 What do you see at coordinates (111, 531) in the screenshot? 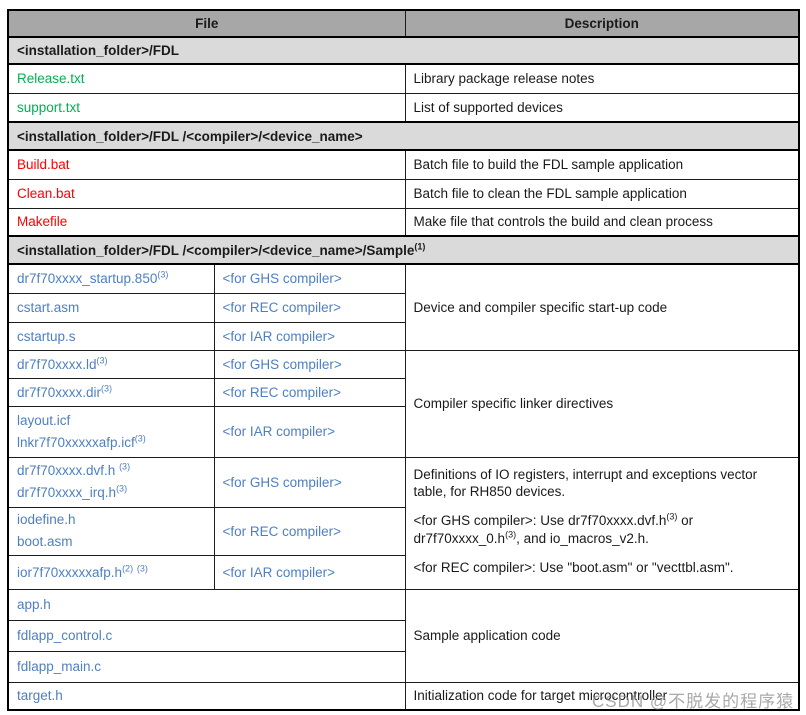
I see `file-name: iodefine.h boot.asm` at bounding box center [111, 531].